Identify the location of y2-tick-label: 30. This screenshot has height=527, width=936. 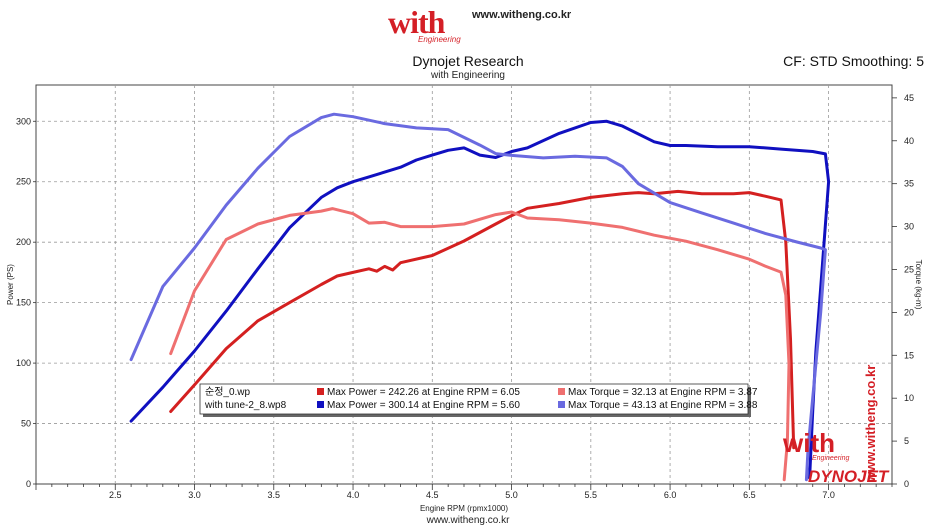
(909, 227).